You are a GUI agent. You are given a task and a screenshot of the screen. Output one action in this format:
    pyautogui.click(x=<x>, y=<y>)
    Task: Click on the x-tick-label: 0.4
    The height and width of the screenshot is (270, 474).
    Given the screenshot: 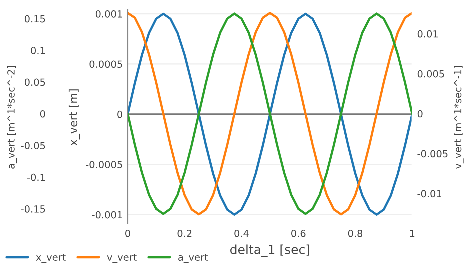 What is the action you would take?
    pyautogui.click(x=241, y=234)
    